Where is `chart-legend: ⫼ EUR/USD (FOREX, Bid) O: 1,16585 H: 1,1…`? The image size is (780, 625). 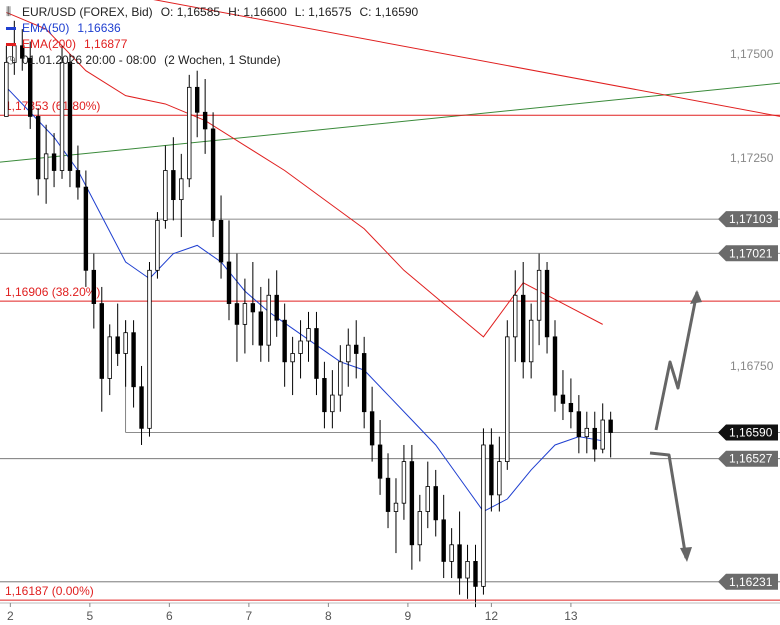
chart-legend: ⫼ EUR/USD (FOREX, Bid) O: 1,16585 H: 1,1… is located at coordinates (212, 36).